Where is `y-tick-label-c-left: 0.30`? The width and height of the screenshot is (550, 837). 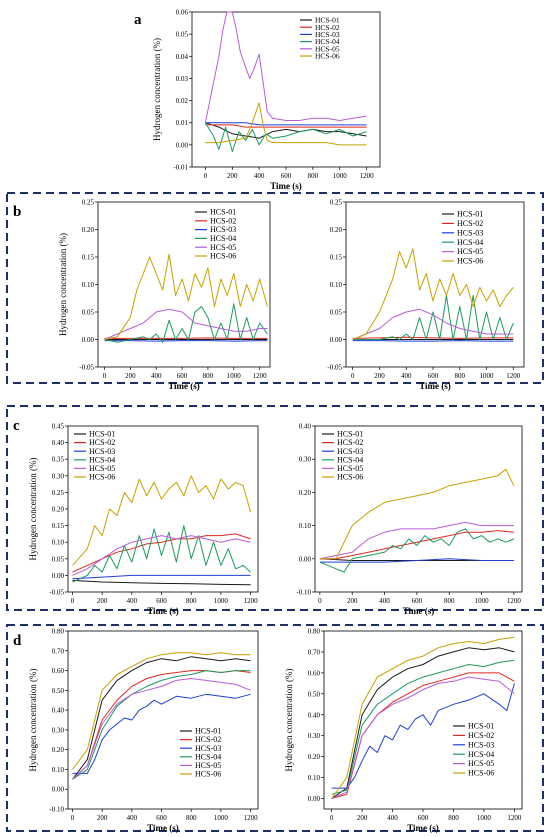
y-tick-label-c-left: 0.30 is located at coordinates (58, 476).